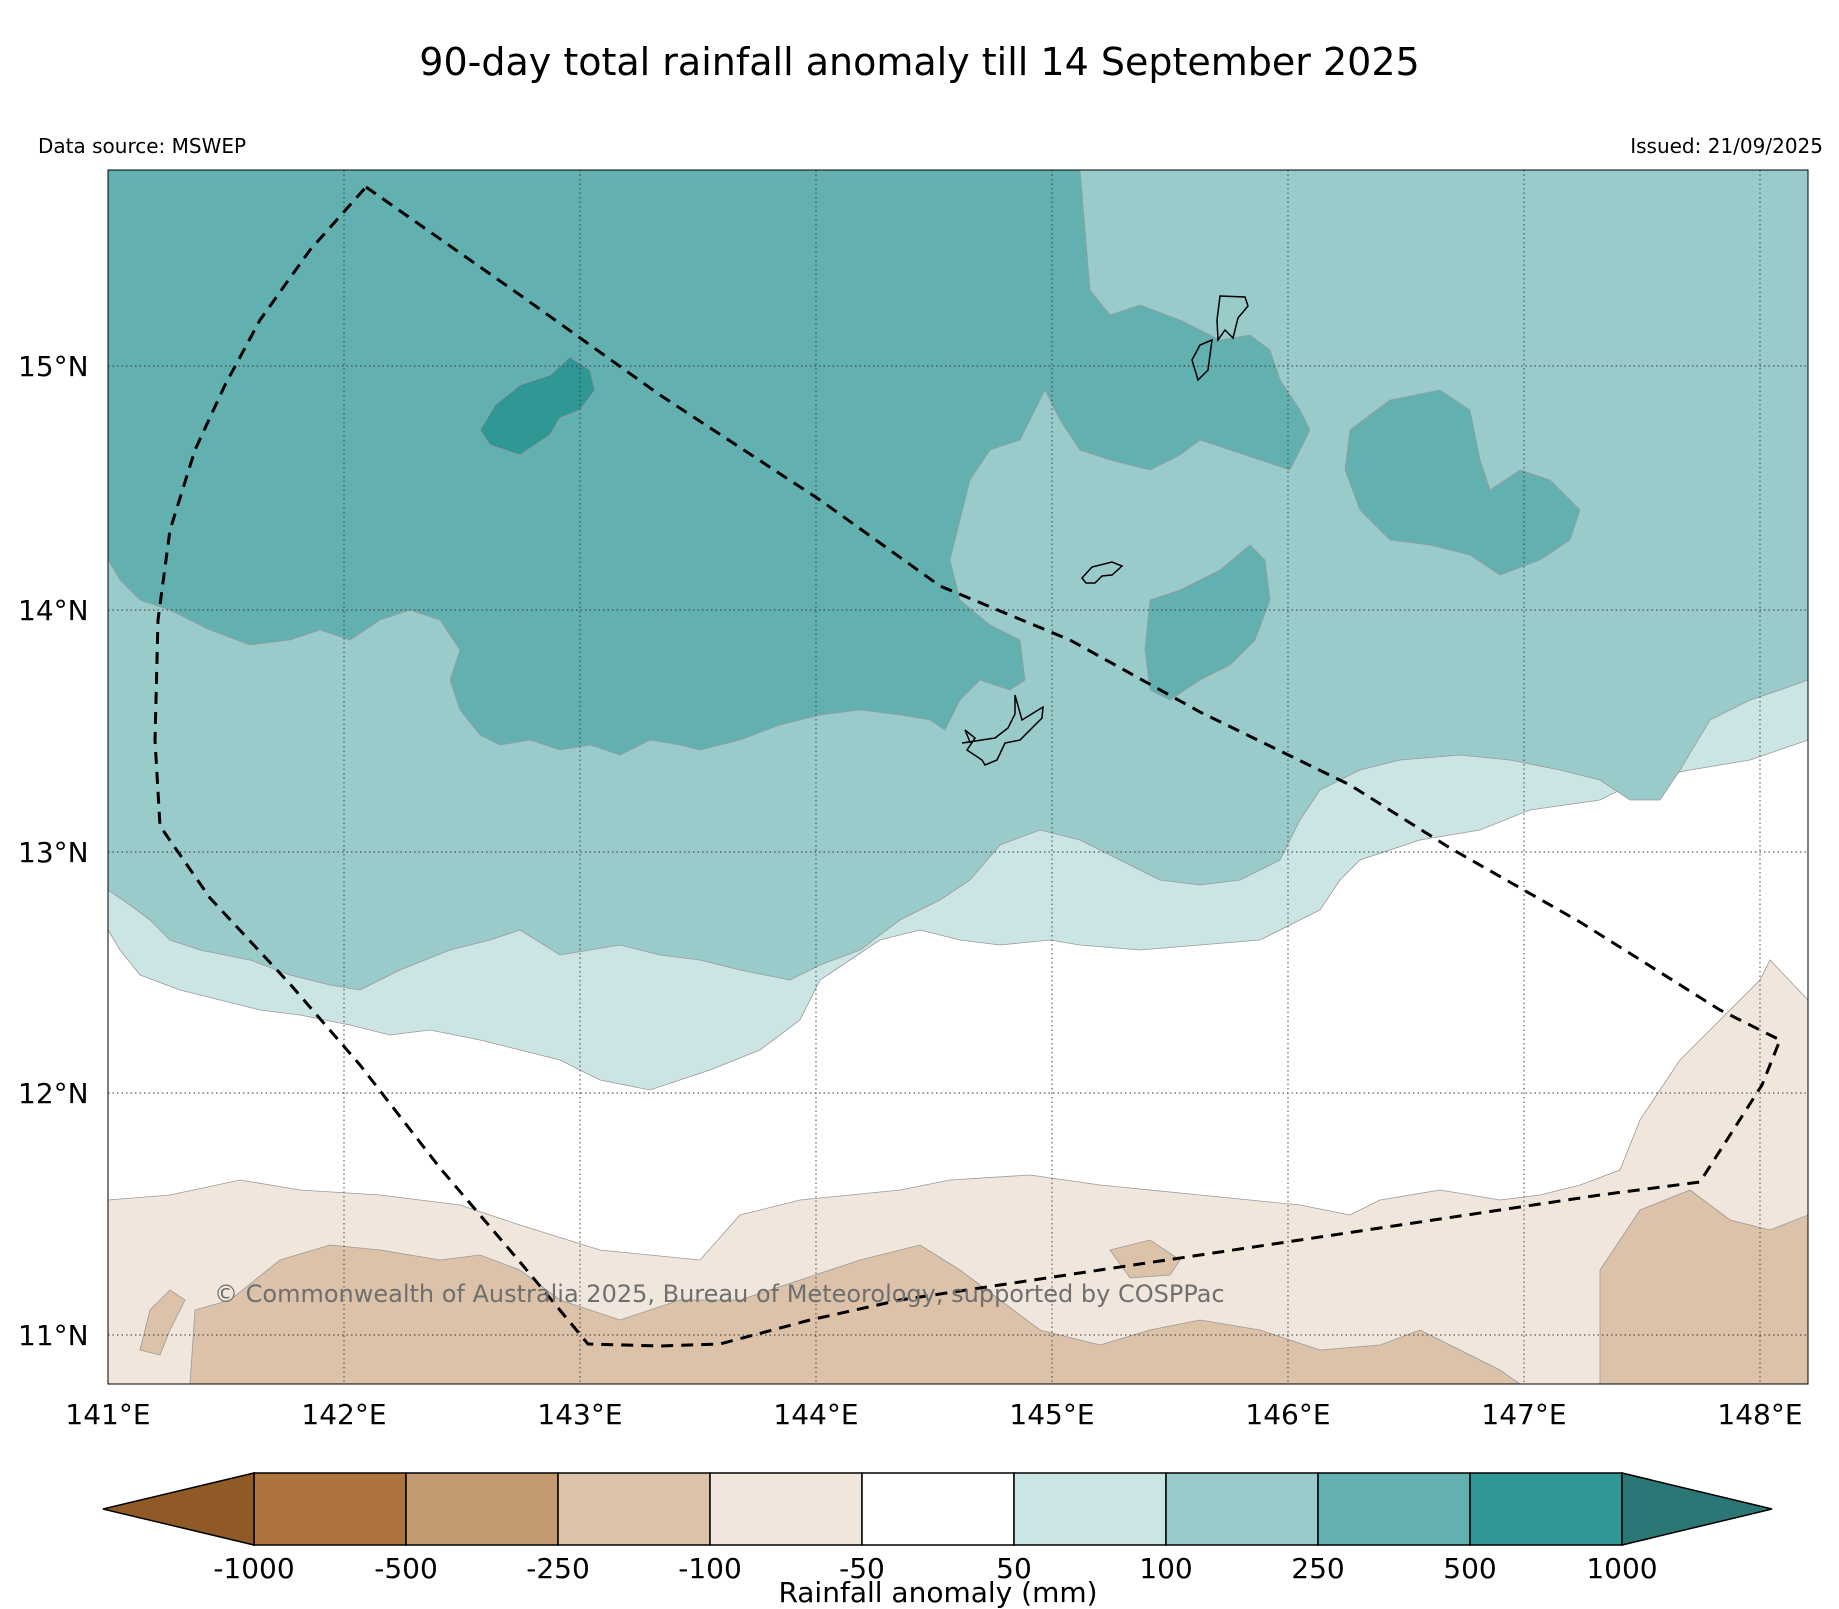  I want to click on band-250-to-500-center, so click(1207, 622).